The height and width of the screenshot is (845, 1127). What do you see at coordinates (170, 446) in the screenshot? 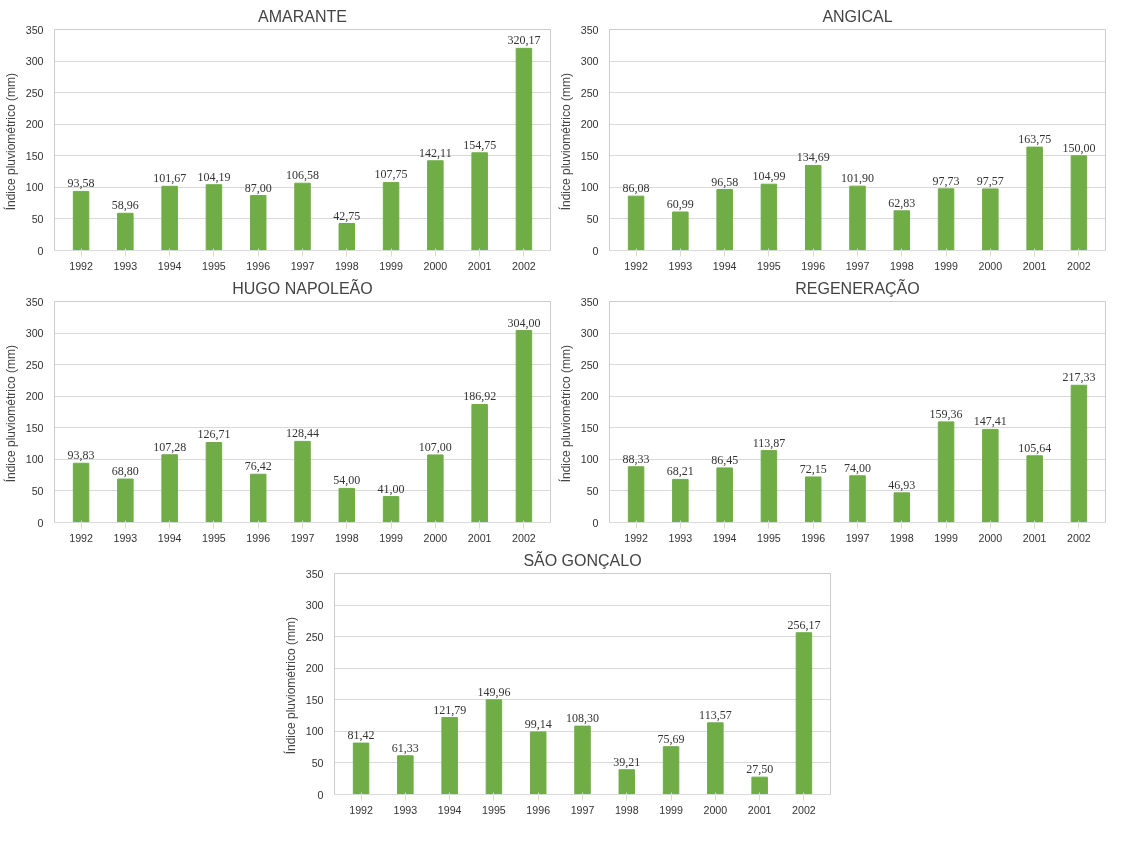
I see `data-label: 107,28` at bounding box center [170, 446].